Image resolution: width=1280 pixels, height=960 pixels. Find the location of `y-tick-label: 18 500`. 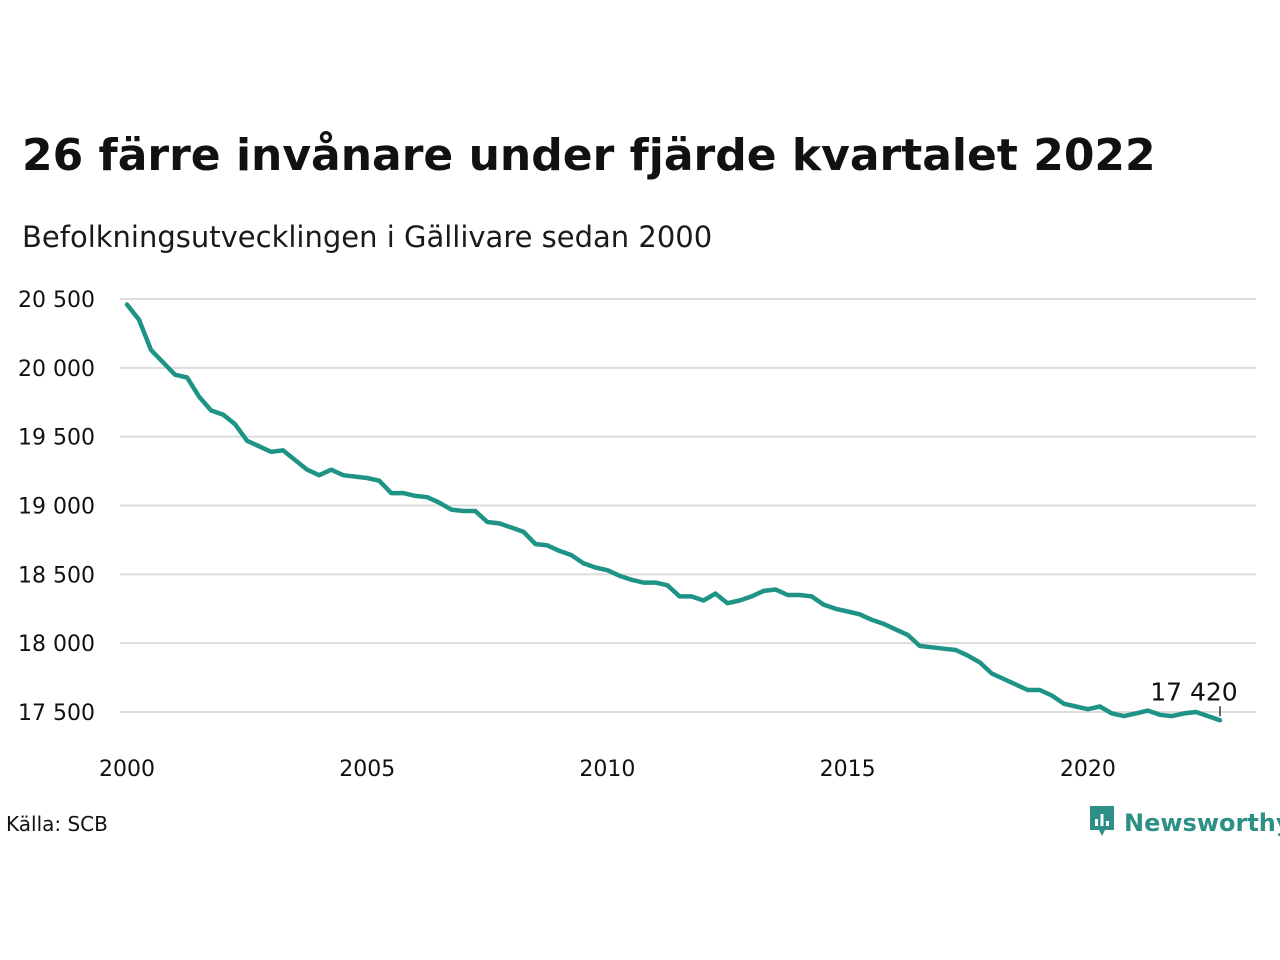

y-tick-label: 18 500 is located at coordinates (56, 575).